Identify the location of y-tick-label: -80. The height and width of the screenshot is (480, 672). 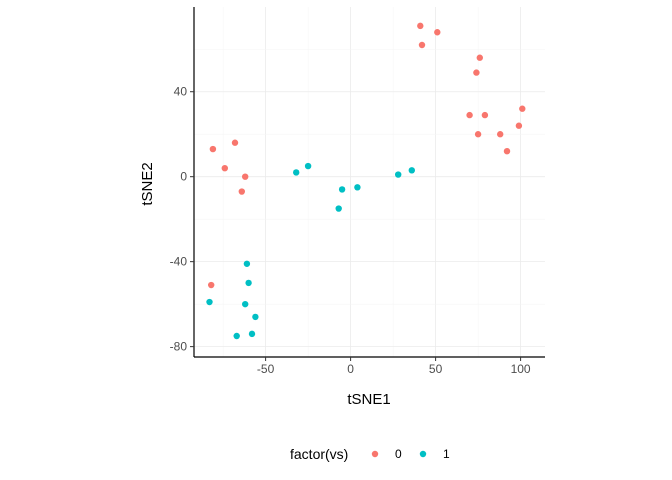
(179, 347).